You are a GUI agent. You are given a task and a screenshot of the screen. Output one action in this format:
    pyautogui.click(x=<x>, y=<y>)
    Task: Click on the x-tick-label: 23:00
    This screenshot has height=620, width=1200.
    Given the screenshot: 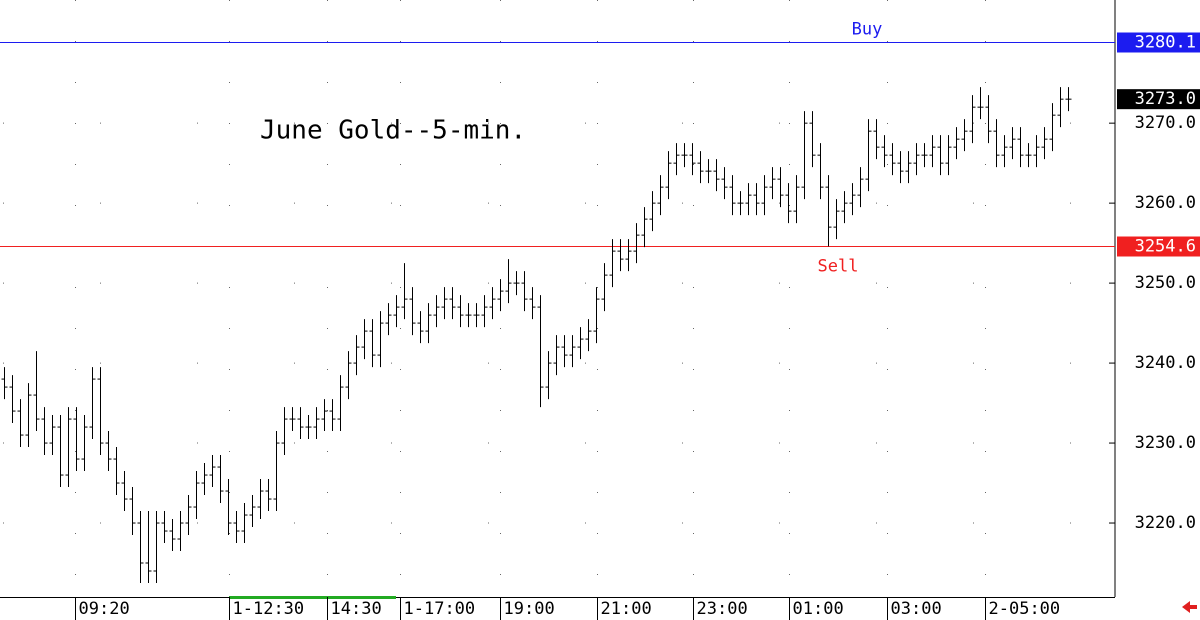 What is the action you would take?
    pyautogui.click(x=722, y=609)
    